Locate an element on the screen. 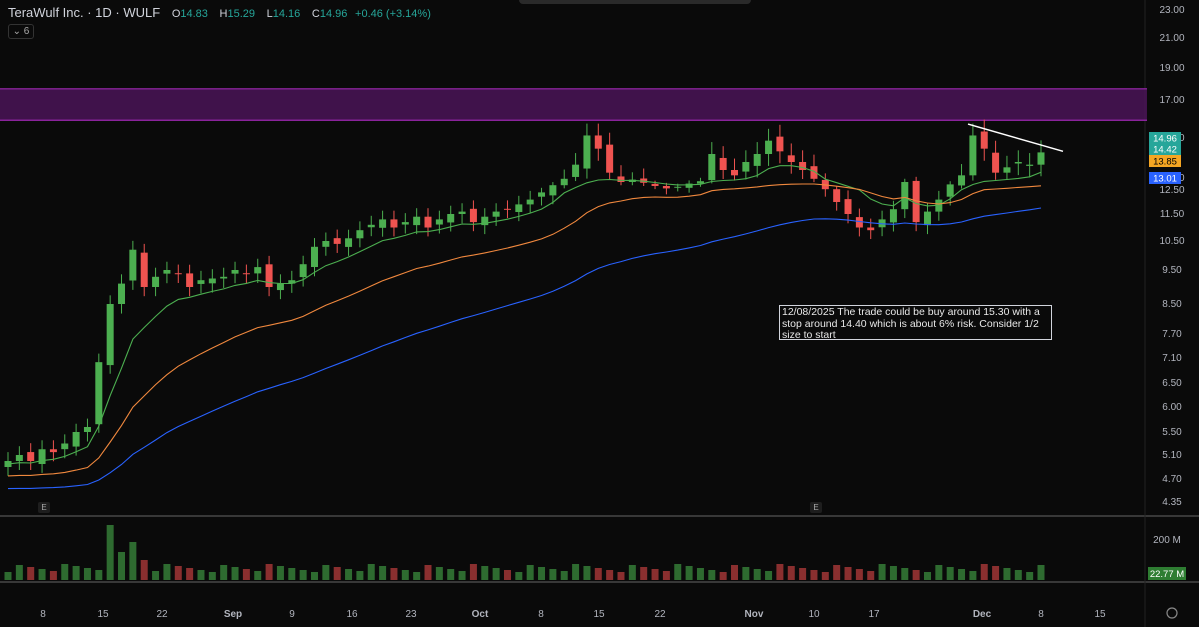 The image size is (1199, 627). y-tick-label: 5.10 is located at coordinates (1172, 455).